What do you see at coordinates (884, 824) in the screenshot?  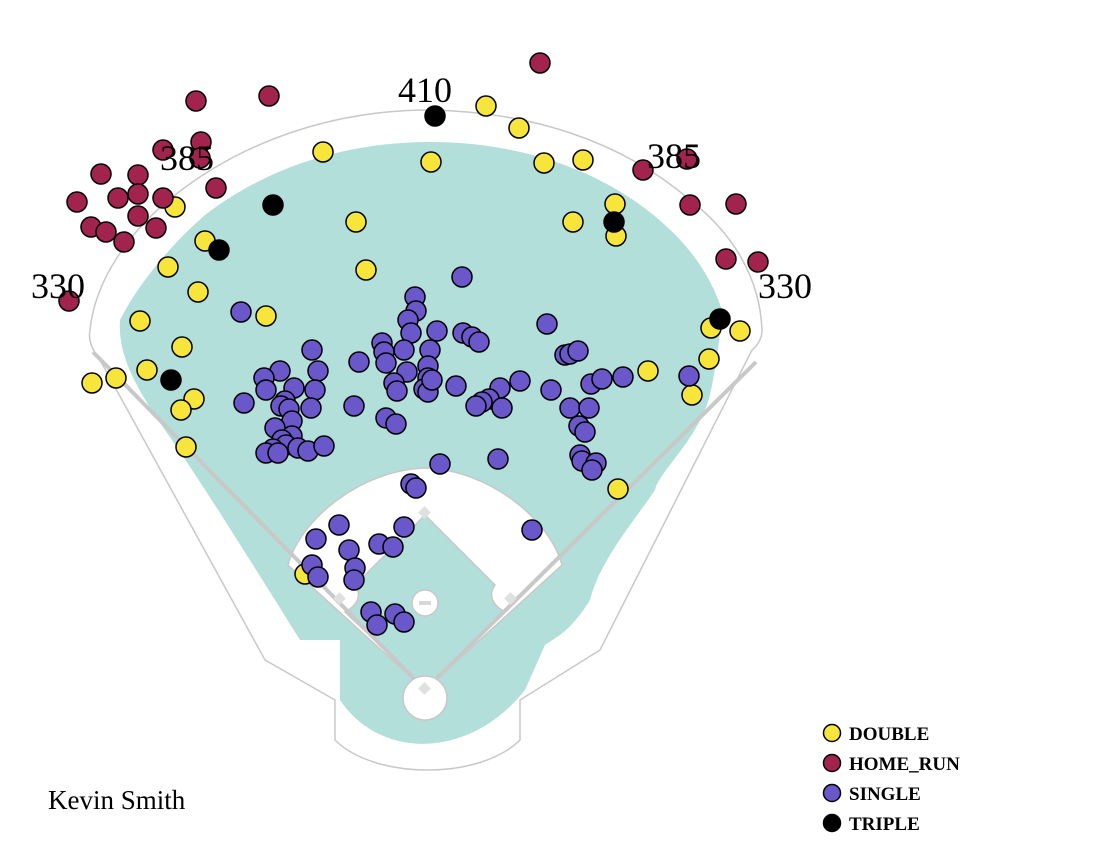 I see `legend-label-triple: TRIPLE` at bounding box center [884, 824].